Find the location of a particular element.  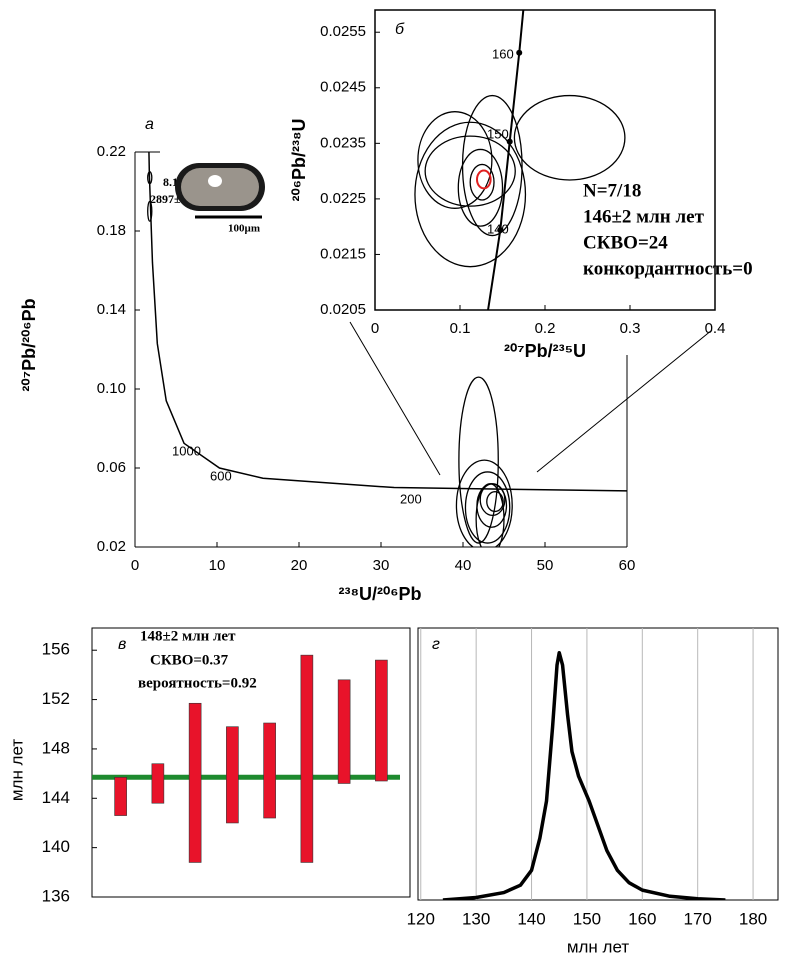

annotation: 100µm is located at coordinates (244, 229).